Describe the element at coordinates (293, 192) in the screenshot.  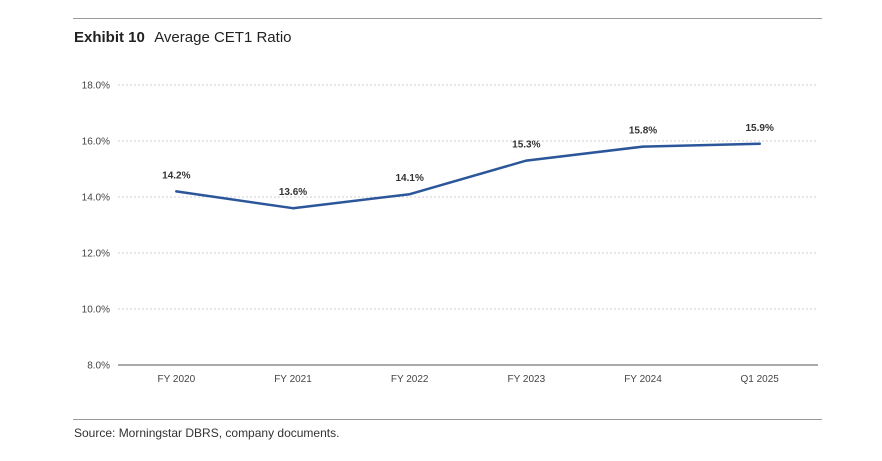
I see `data-label: 13.6%` at that location.